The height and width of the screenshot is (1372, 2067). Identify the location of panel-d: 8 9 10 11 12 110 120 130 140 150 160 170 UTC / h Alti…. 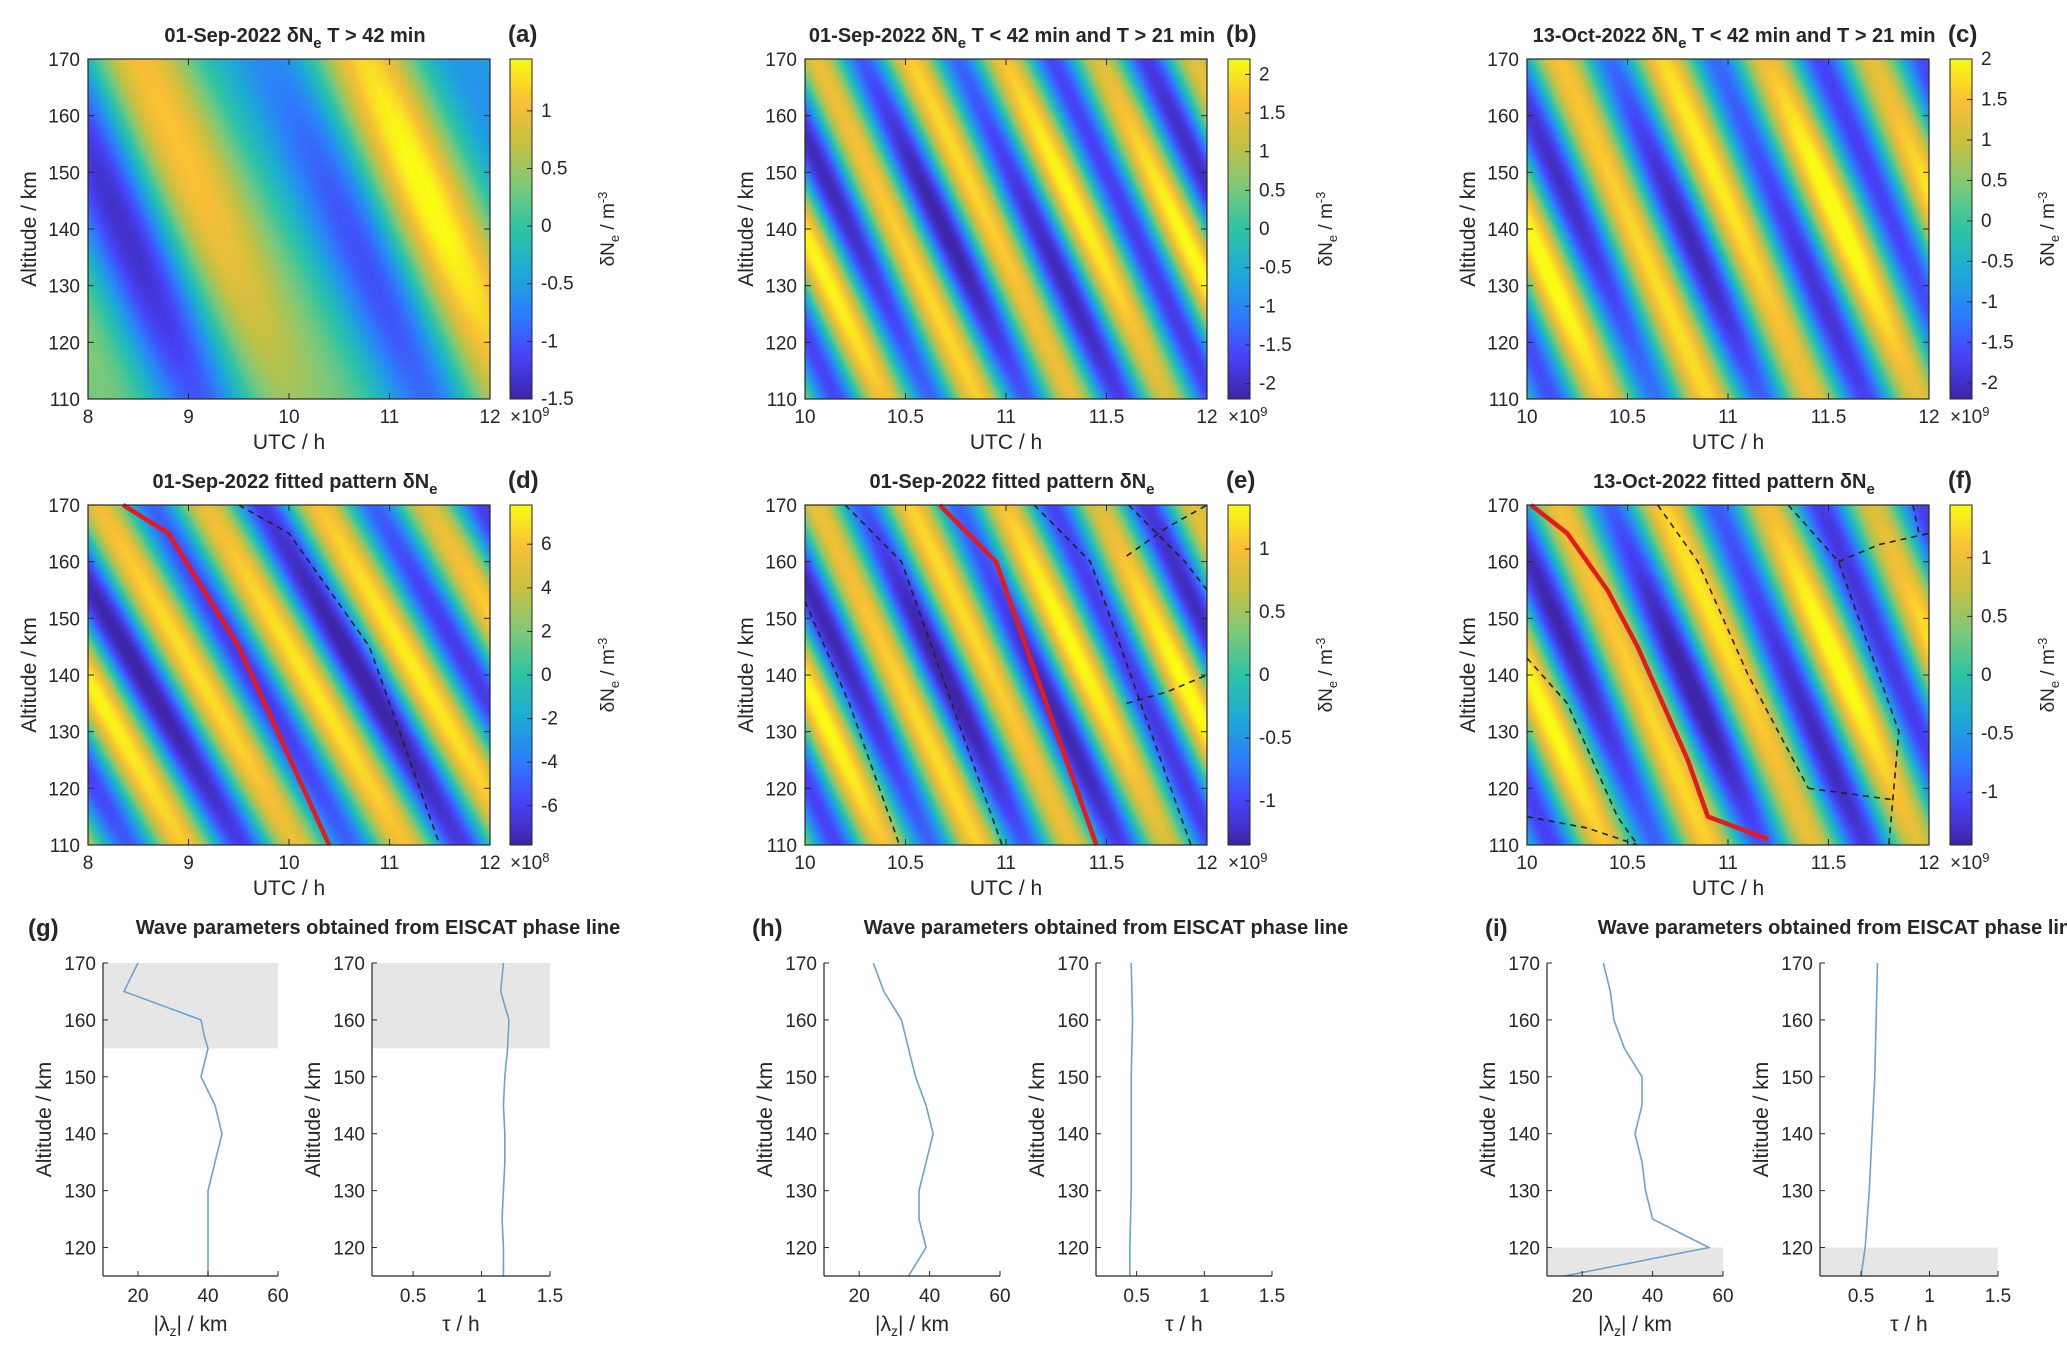
(320, 683).